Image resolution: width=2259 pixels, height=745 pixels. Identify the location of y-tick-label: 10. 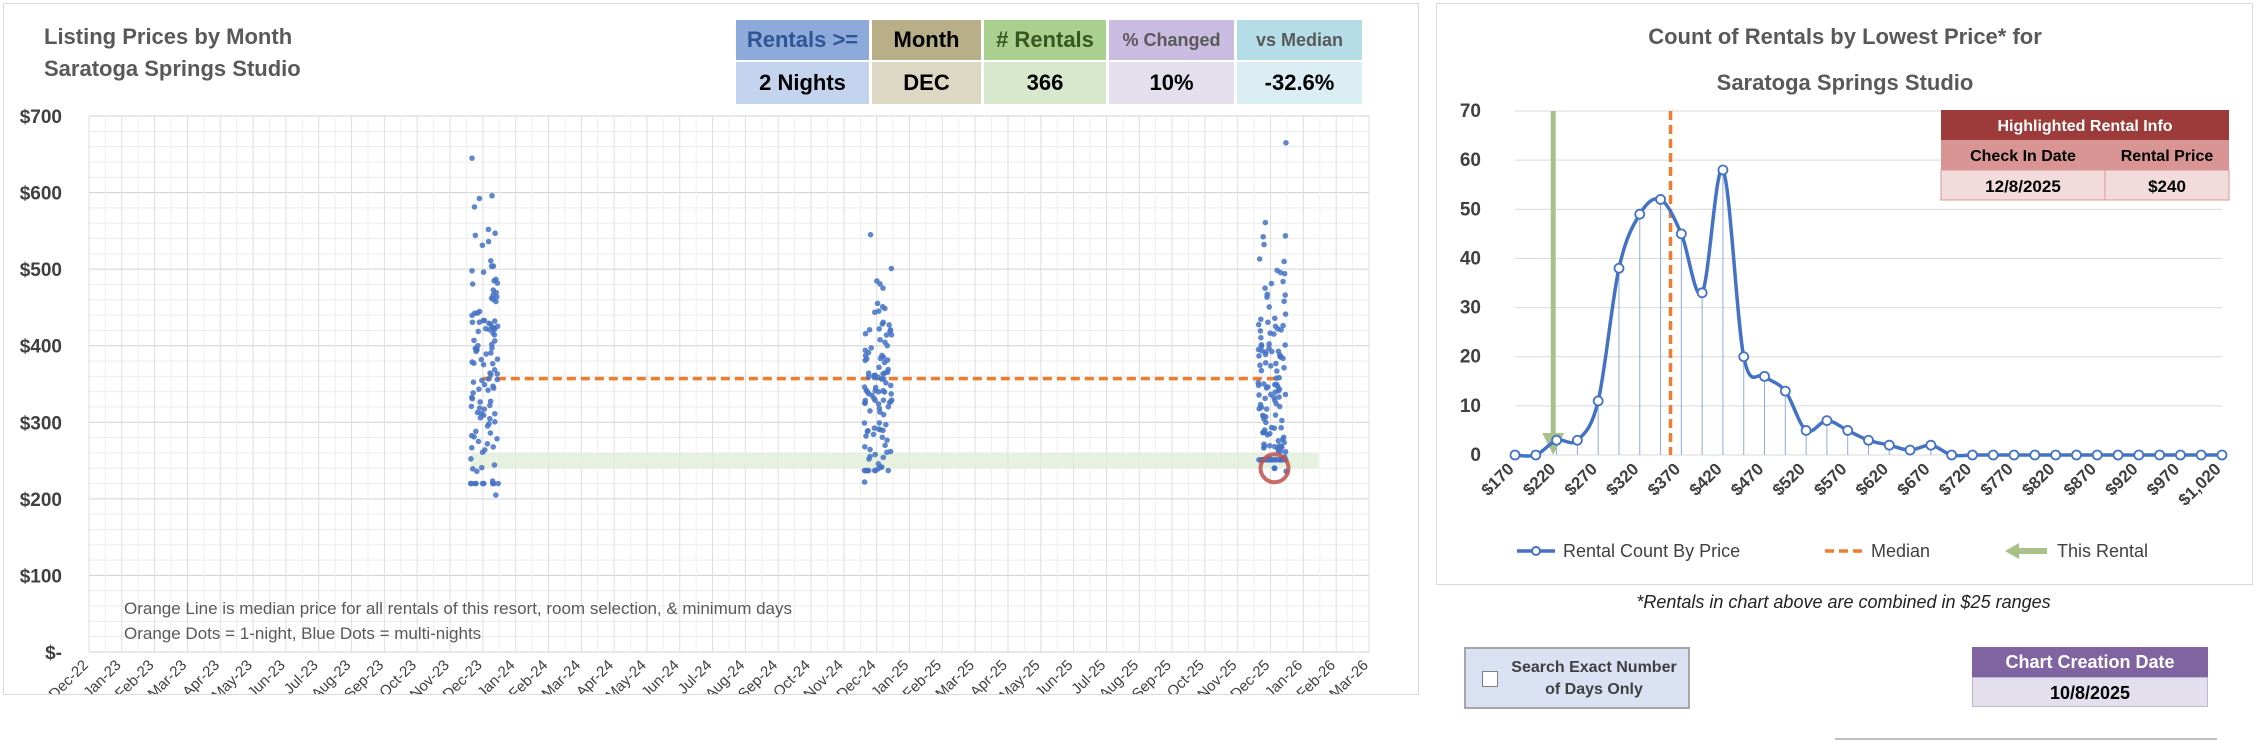
(1470, 406).